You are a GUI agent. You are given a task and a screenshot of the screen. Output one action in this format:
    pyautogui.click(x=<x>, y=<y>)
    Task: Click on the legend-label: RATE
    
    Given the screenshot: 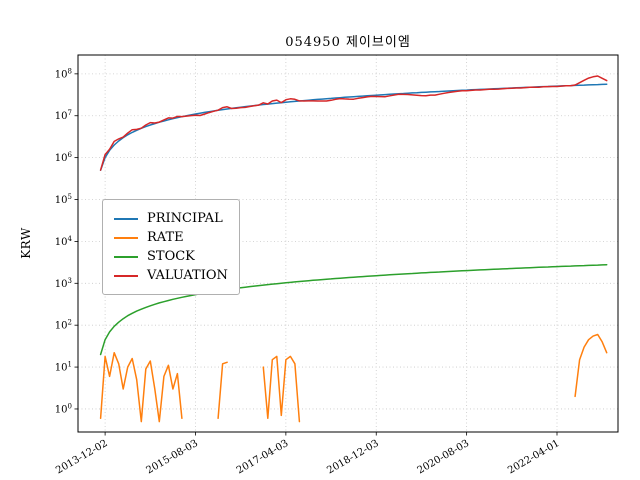 What is the action you would take?
    pyautogui.click(x=165, y=237)
    